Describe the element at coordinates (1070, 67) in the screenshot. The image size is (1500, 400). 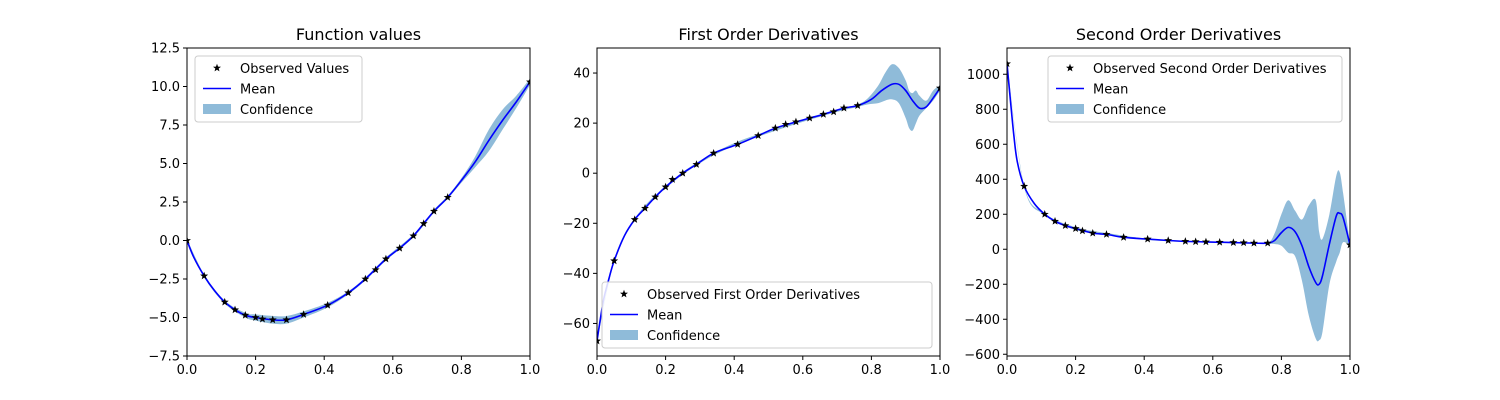
I see `legend-marker-observed` at that location.